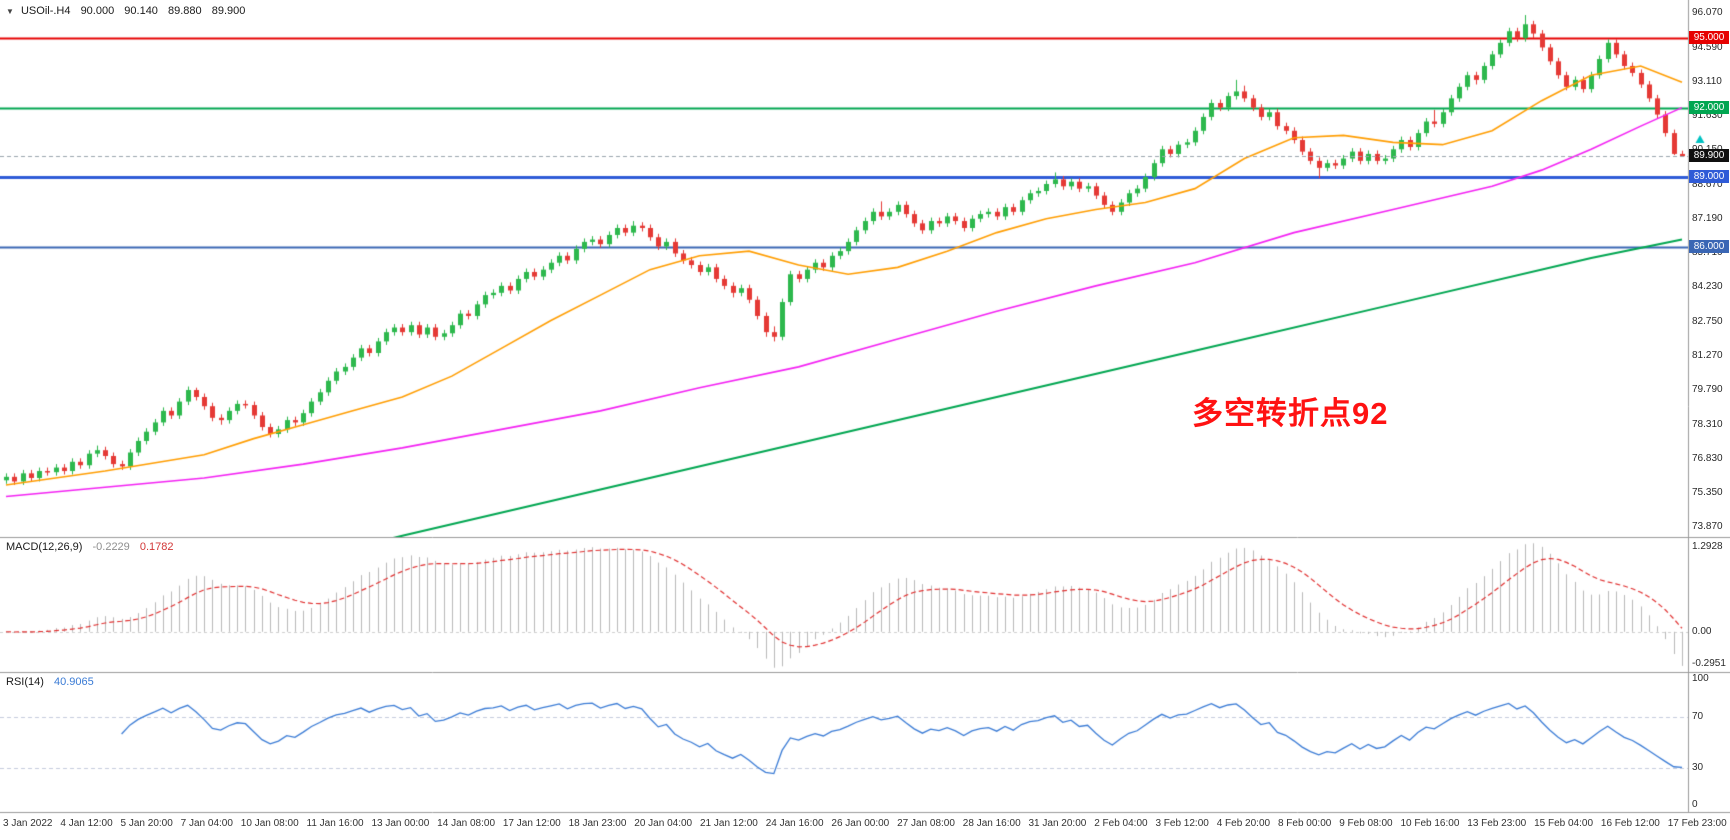 The image size is (1730, 840). I want to click on current-price-badge: 89.900, so click(1709, 156).